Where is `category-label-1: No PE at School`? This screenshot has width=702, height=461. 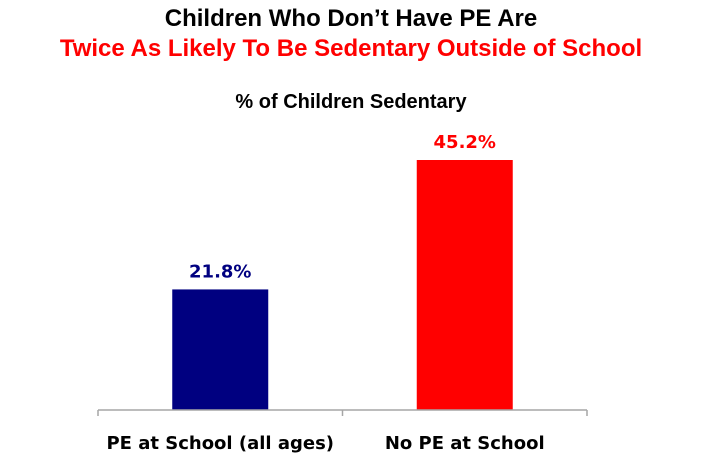 category-label-1: No PE at School is located at coordinates (465, 443).